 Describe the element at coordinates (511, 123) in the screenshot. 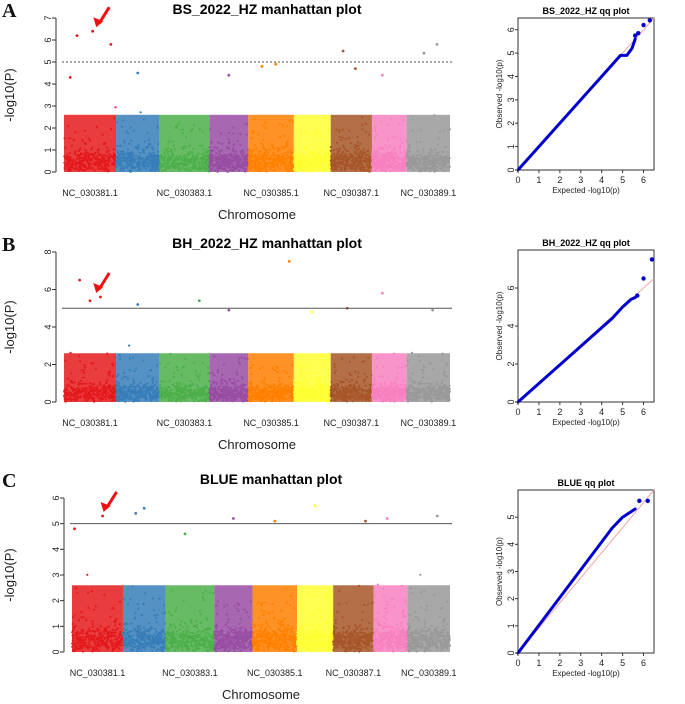

I see `qq-y-tick-label: 2` at that location.